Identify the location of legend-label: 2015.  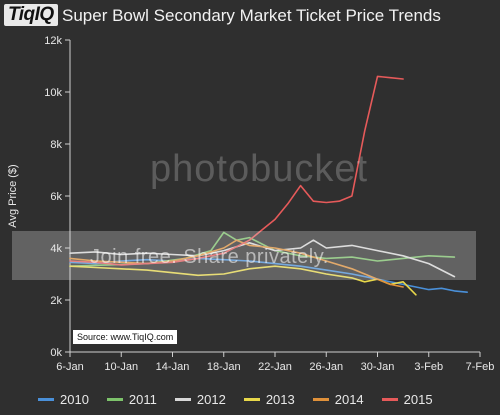
(418, 399).